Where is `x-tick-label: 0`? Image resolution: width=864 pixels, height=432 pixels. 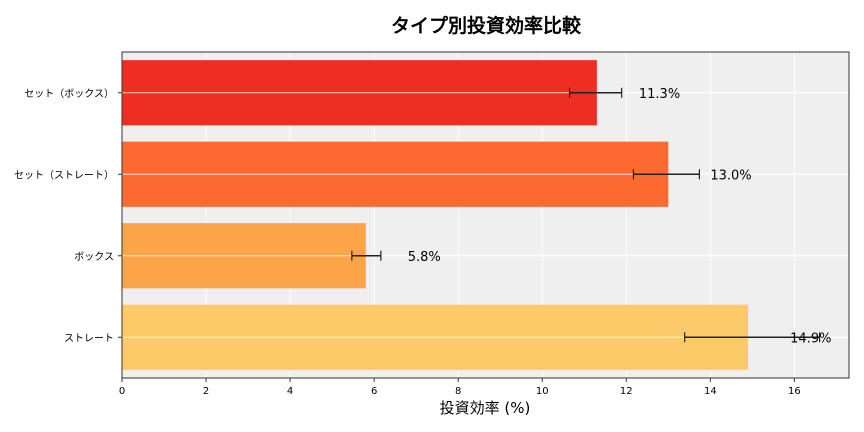 x-tick-label: 0 is located at coordinates (122, 391).